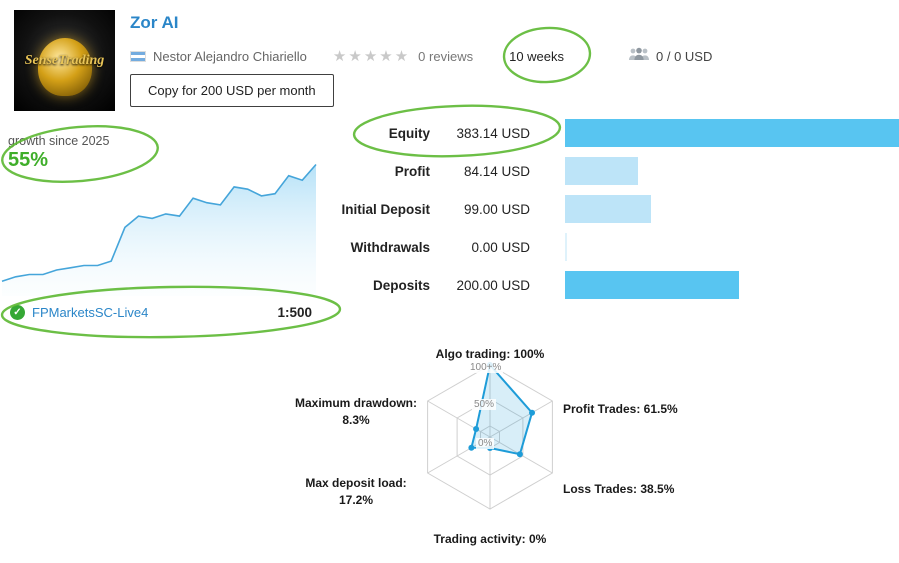  Describe the element at coordinates (496, 209) in the screenshot. I see `stat-value: 99.00 USD` at that location.